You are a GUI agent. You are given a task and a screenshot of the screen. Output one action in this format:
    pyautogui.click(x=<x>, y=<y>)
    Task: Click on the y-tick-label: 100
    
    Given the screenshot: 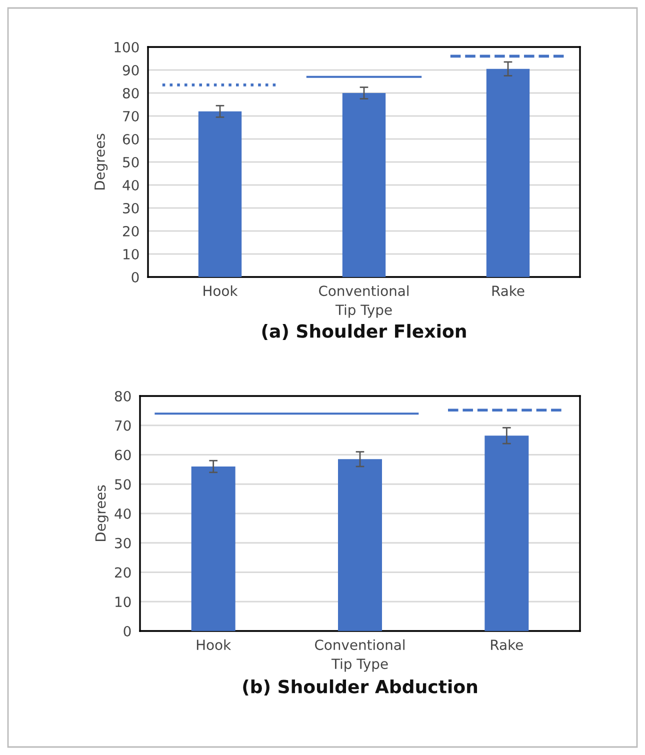 What is the action you would take?
    pyautogui.click(x=126, y=47)
    